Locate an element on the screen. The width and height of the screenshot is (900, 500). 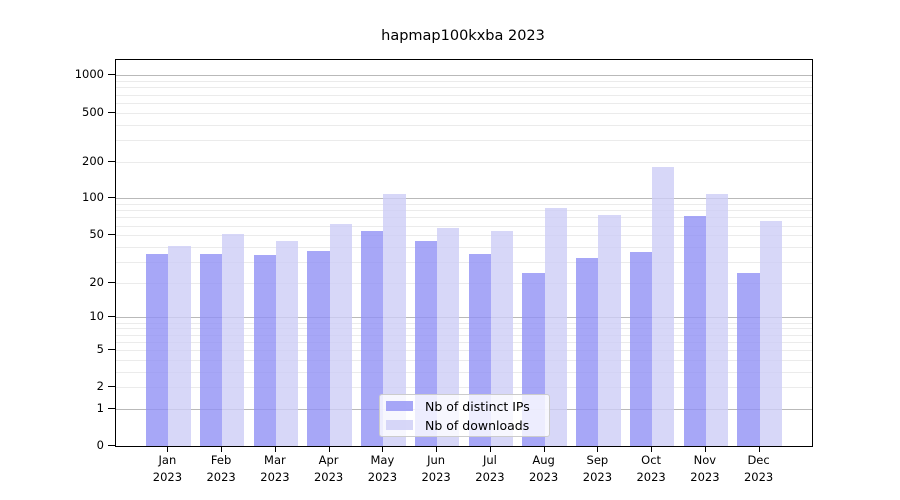
x-tick-label-sep: Sep 2023 is located at coordinates (597, 468).